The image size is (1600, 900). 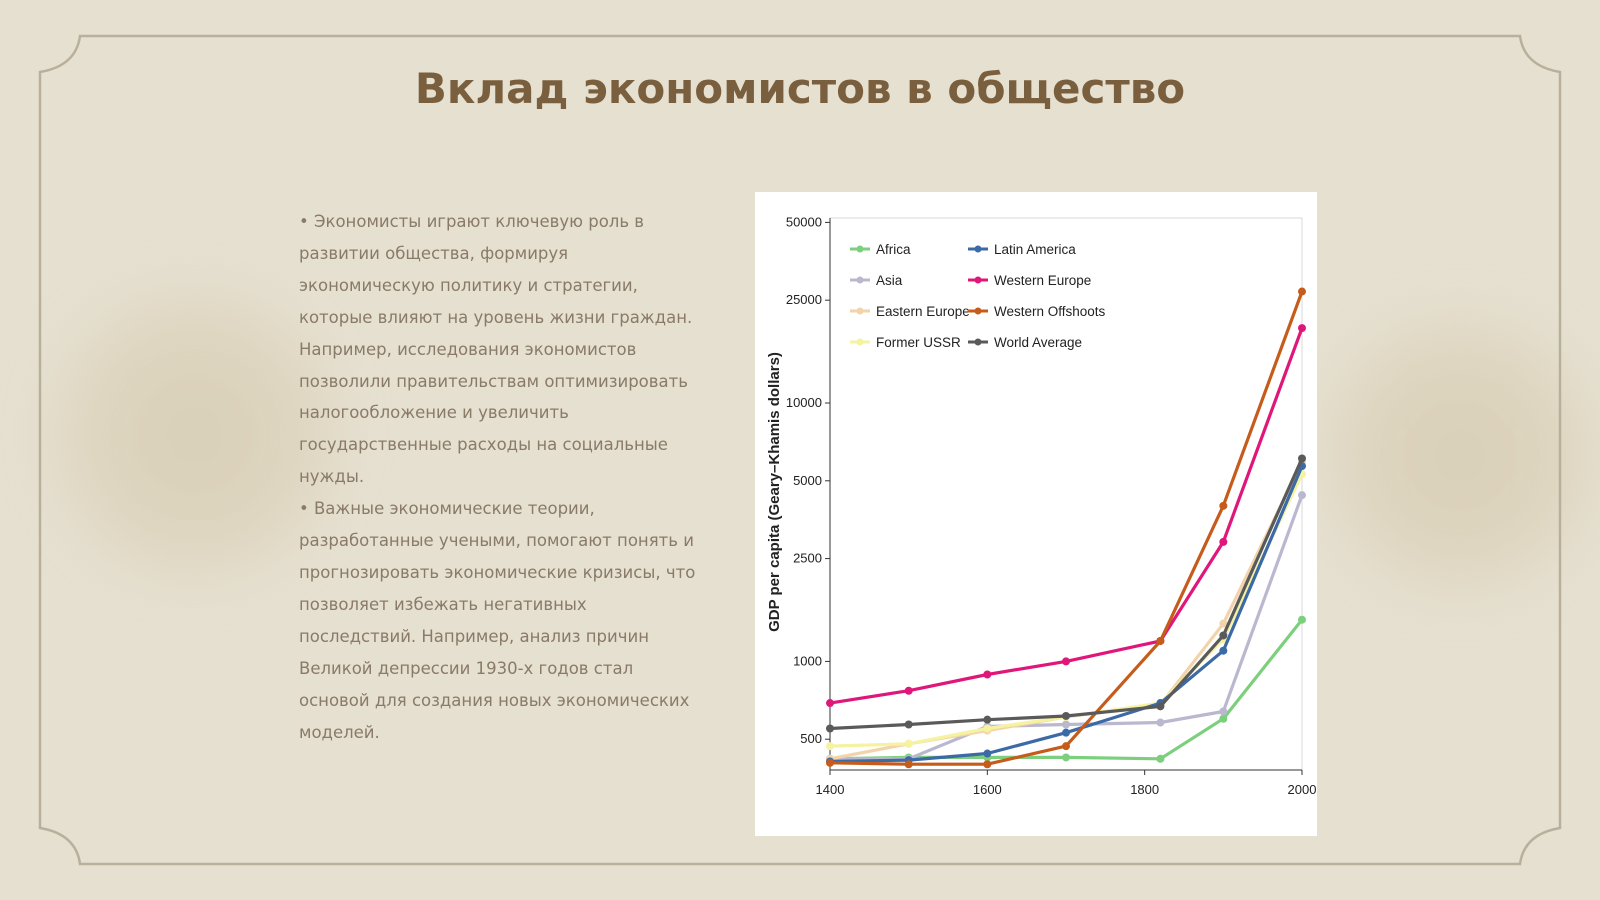 I want to click on legend-marker-western-offshoots, so click(x=978, y=311).